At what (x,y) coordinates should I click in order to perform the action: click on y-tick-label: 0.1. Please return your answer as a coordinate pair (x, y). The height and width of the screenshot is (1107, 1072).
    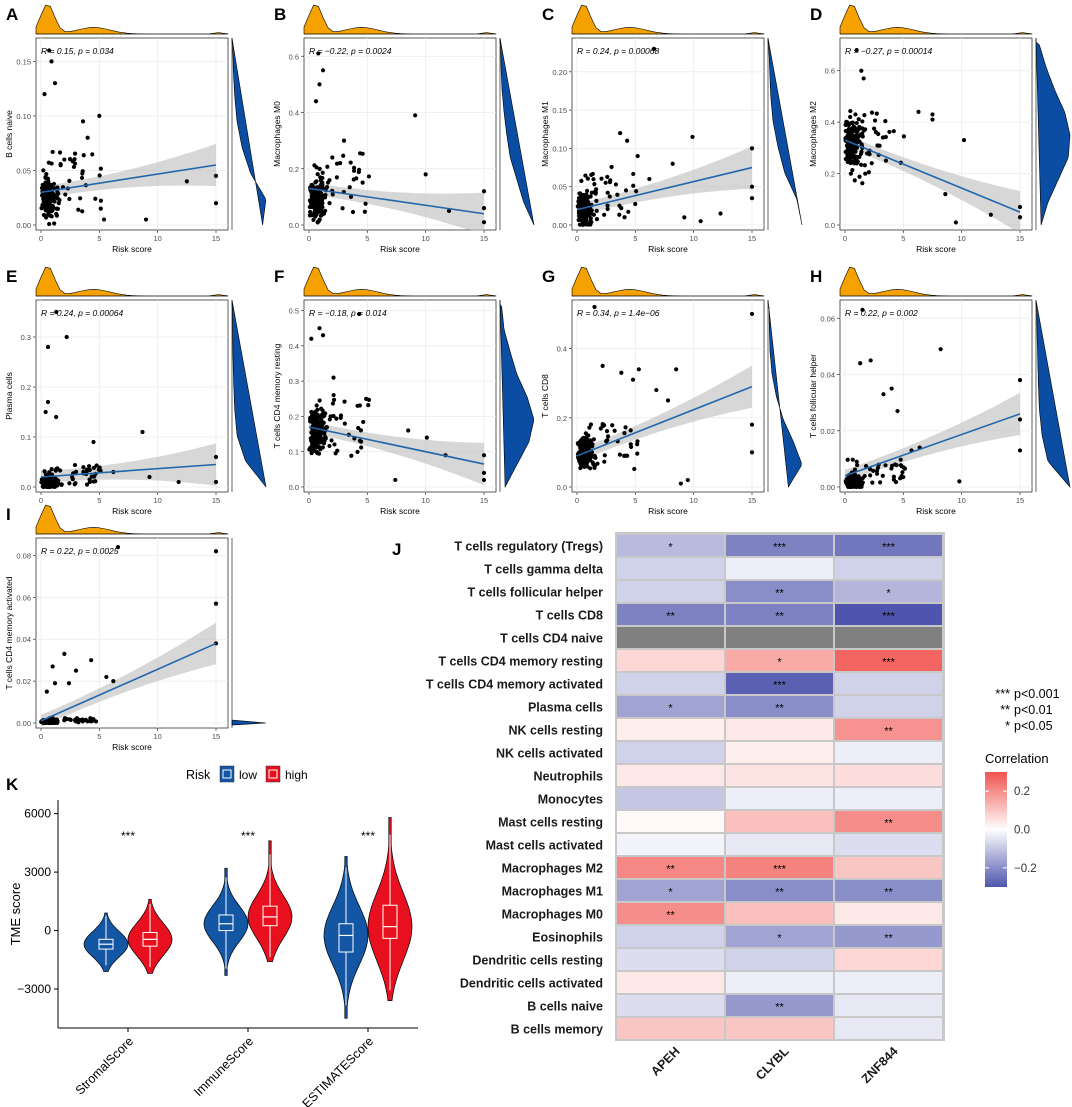
    Looking at the image, I should click on (294, 452).